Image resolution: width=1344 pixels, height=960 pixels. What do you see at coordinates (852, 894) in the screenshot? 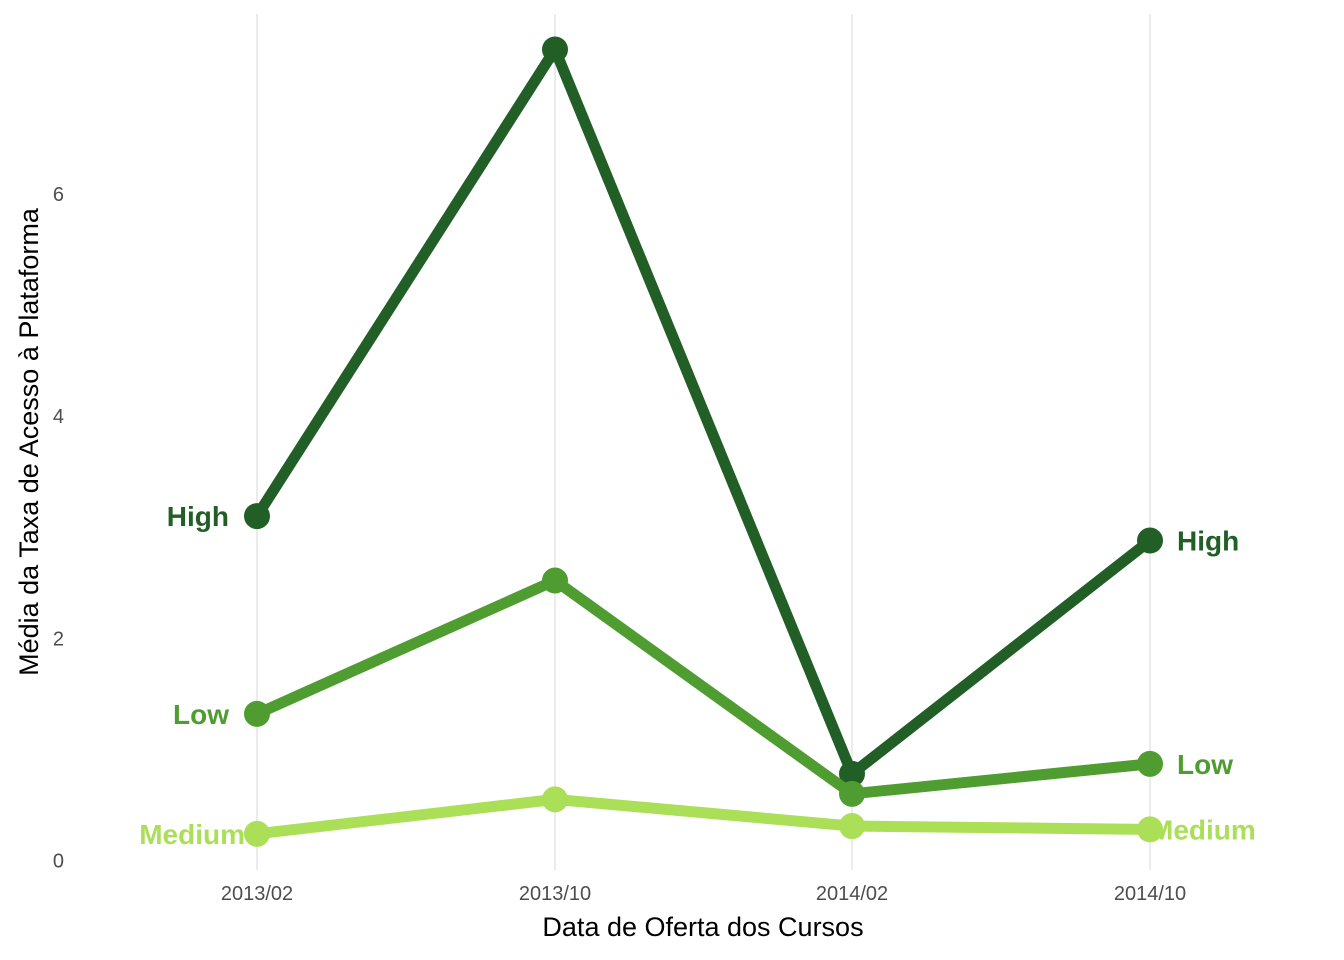
I see `x-tick-label: 2014/02` at bounding box center [852, 894].